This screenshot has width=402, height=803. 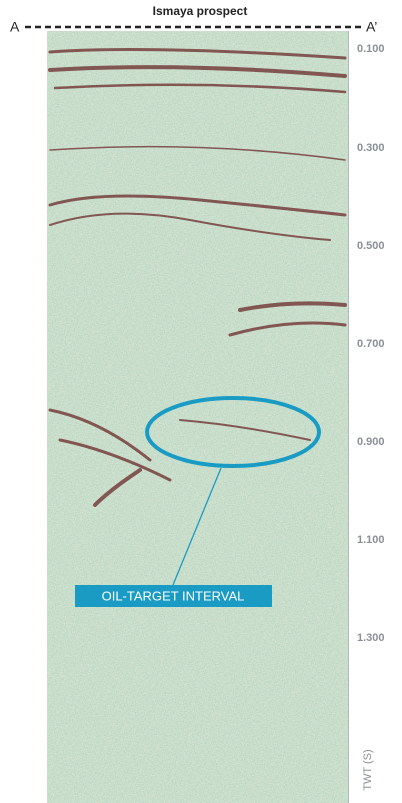 I want to click on tick-label: 0.300, so click(x=371, y=148).